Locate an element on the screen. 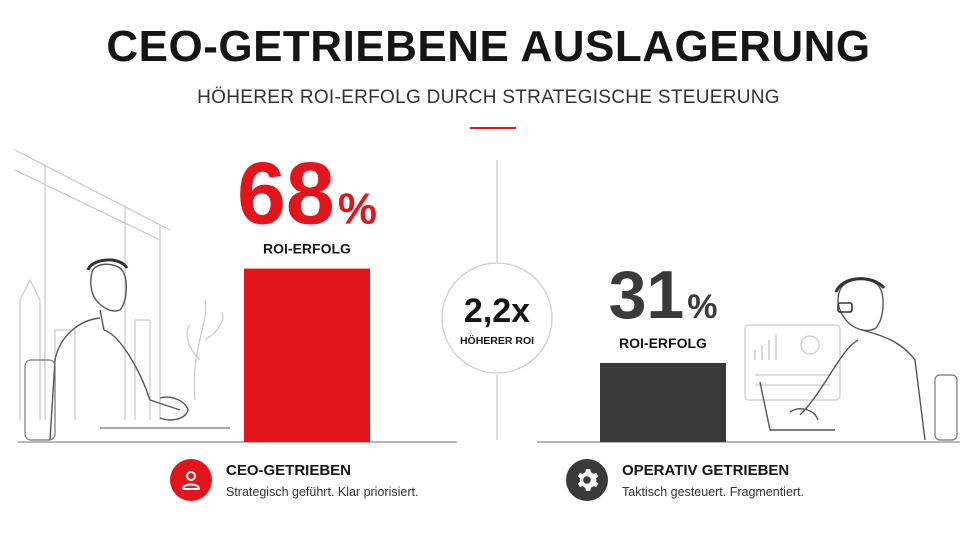 The image size is (977, 550). bar-label-2: ROI-ERFOLG is located at coordinates (663, 343).